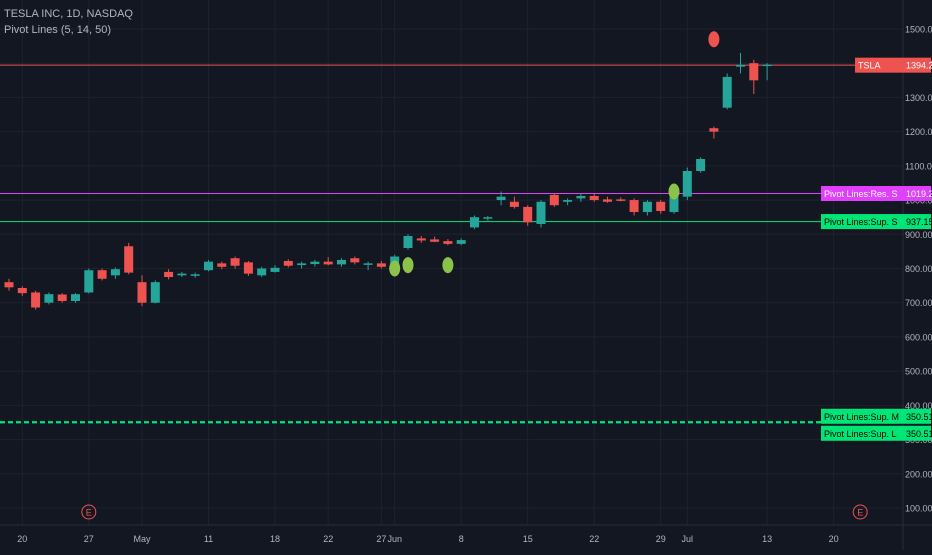  I want to click on level-label: TSLA 1394.28, so click(893, 65).